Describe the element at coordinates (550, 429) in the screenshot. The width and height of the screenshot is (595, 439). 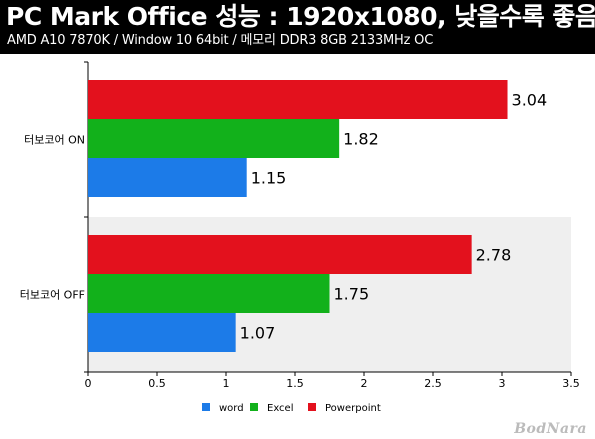
I see `watermark-logo: BodNara` at that location.